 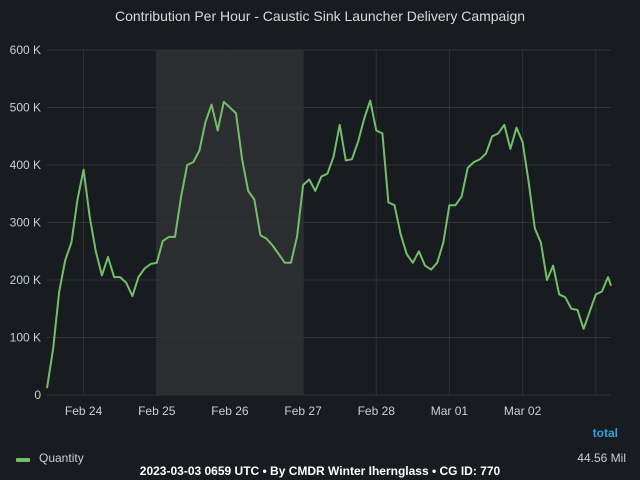 What do you see at coordinates (523, 411) in the screenshot?
I see `x-tick-label: Mar 02` at bounding box center [523, 411].